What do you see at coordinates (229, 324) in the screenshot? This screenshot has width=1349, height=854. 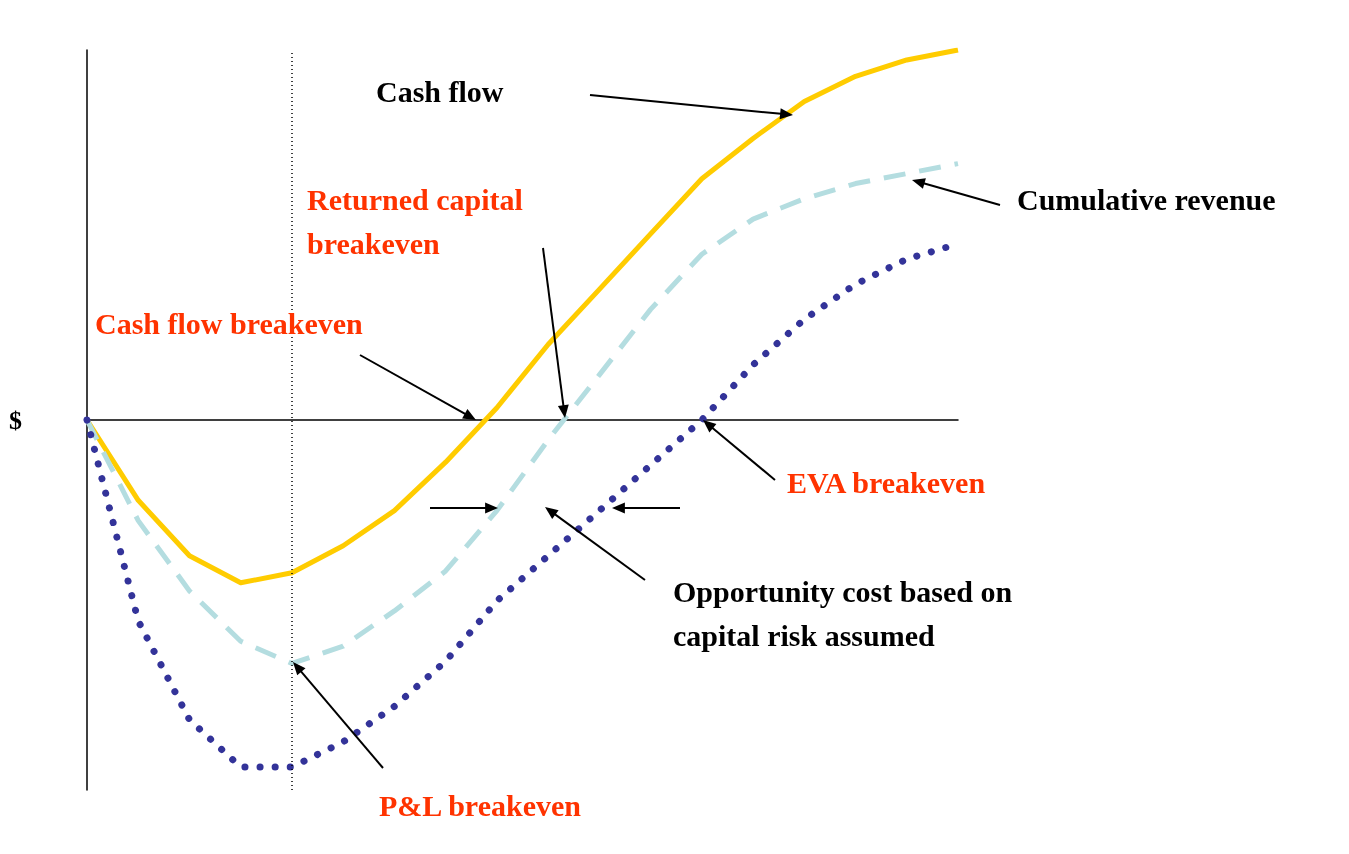 I see `annotation: Cash flow breakeven` at bounding box center [229, 324].